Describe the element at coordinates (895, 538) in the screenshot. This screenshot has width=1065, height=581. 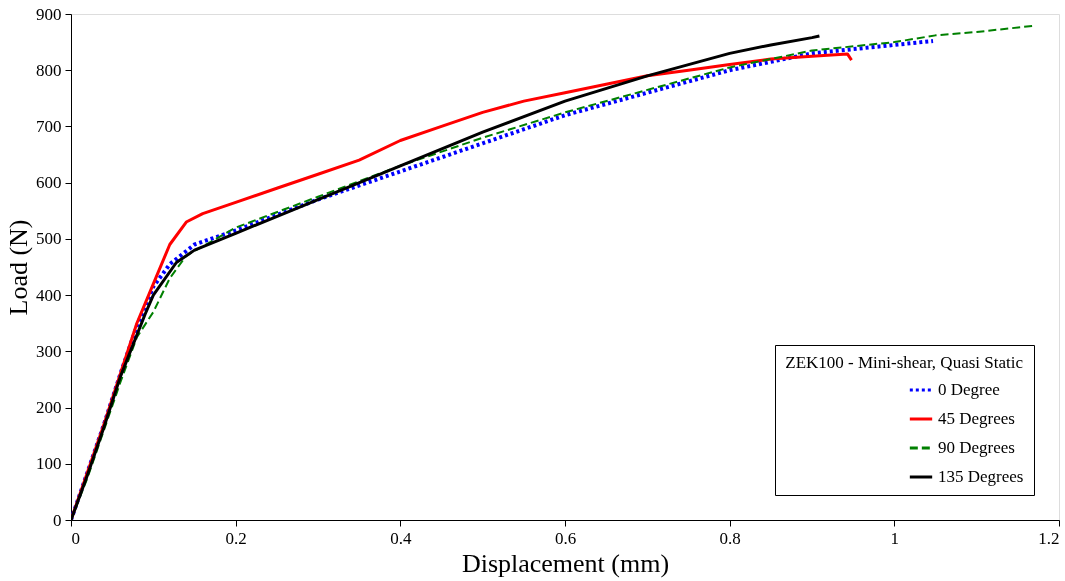
I see `x-tick-label: 1` at that location.